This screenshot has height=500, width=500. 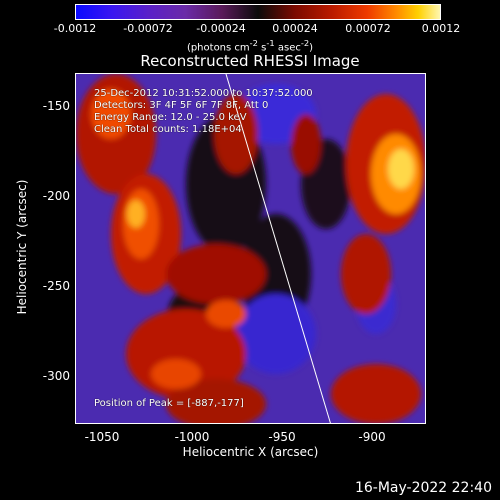 I want to click on y-tick-label: -200, so click(x=56, y=196).